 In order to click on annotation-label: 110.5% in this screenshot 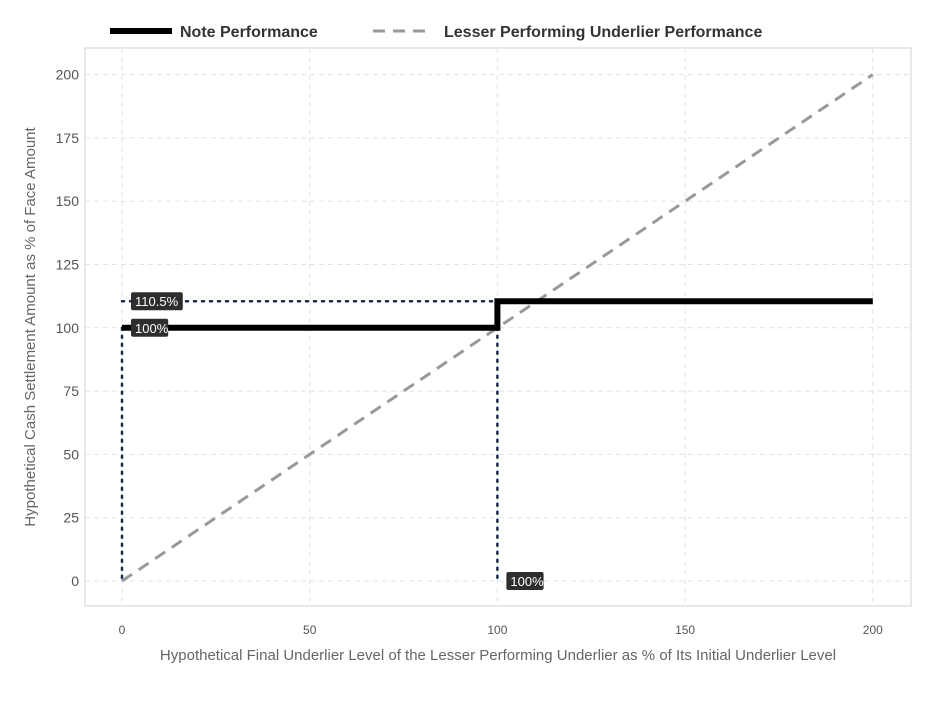, I will do `click(157, 301)`.